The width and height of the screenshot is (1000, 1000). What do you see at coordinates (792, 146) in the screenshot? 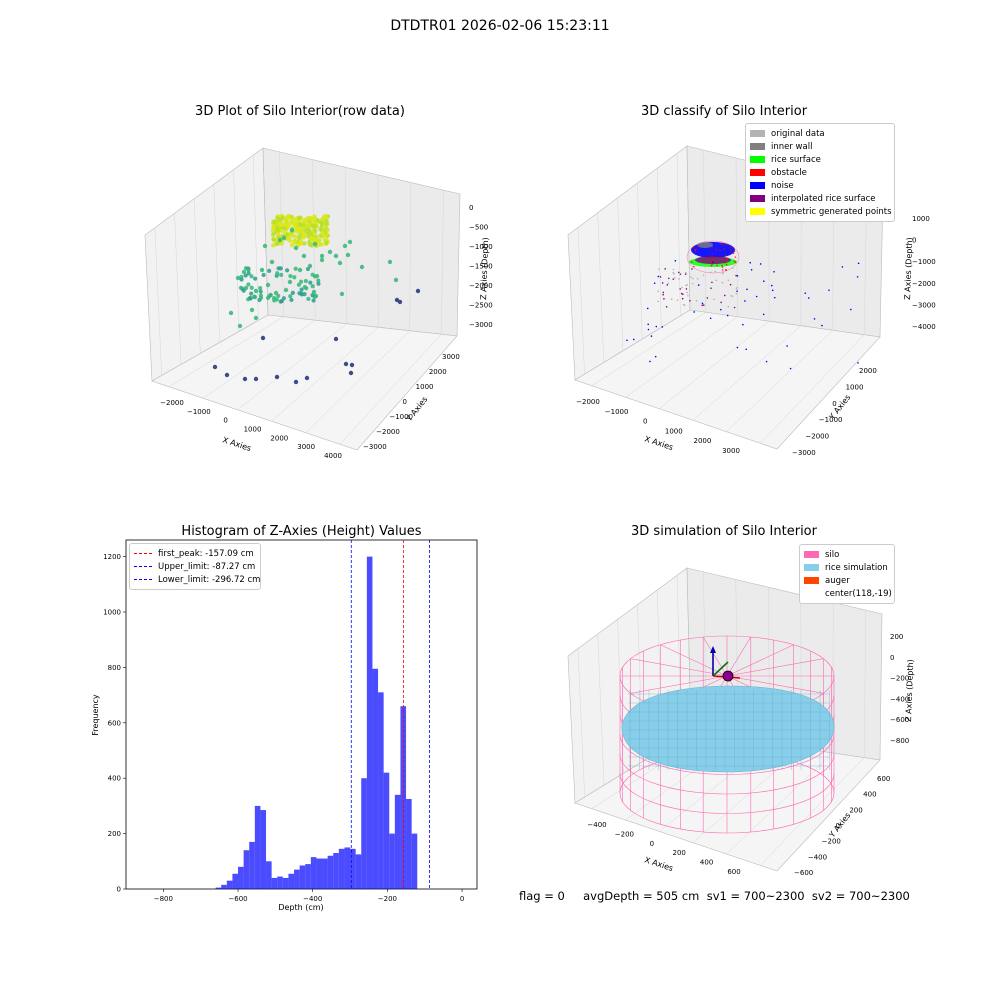
I see `legend-label: inner wall` at bounding box center [792, 146].